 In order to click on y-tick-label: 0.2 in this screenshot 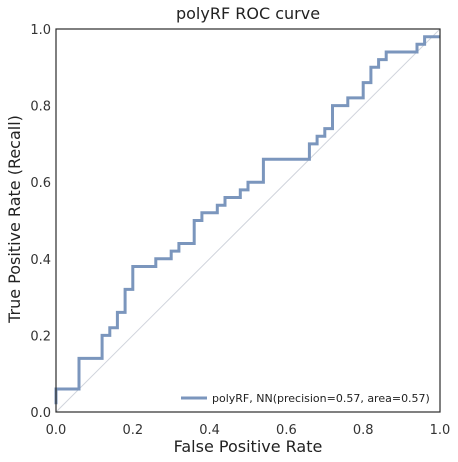, I will do `click(40, 336)`.